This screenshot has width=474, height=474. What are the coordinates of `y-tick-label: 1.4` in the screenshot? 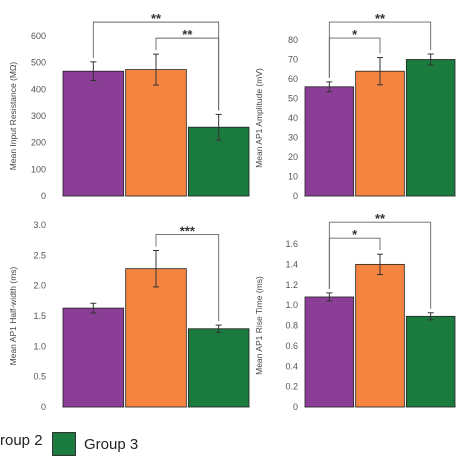 It's located at (291, 264).